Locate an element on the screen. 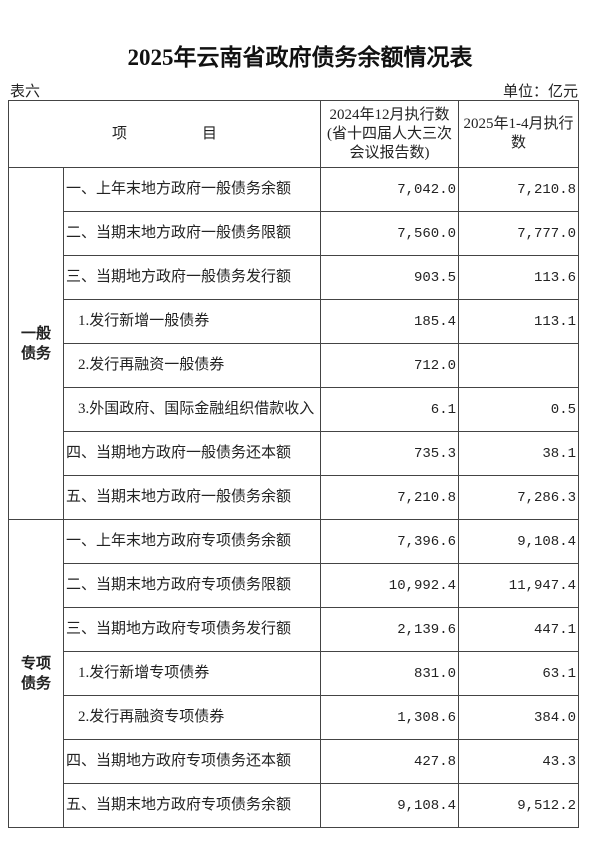  row-item: 三、当期地方政府专项债务发行额 is located at coordinates (192, 629).